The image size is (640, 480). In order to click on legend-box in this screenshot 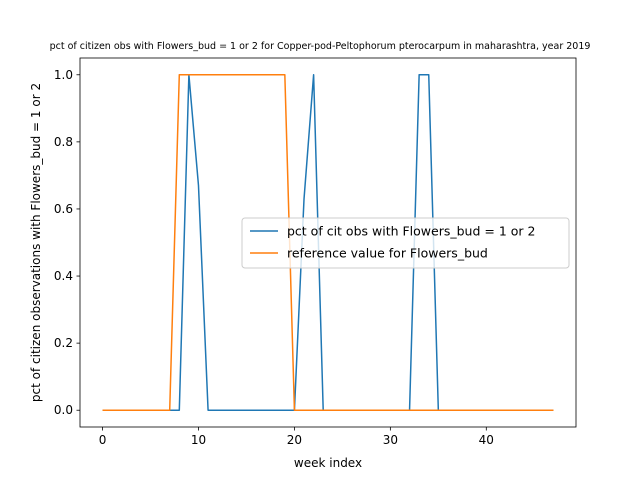, I will do `click(405, 243)`.